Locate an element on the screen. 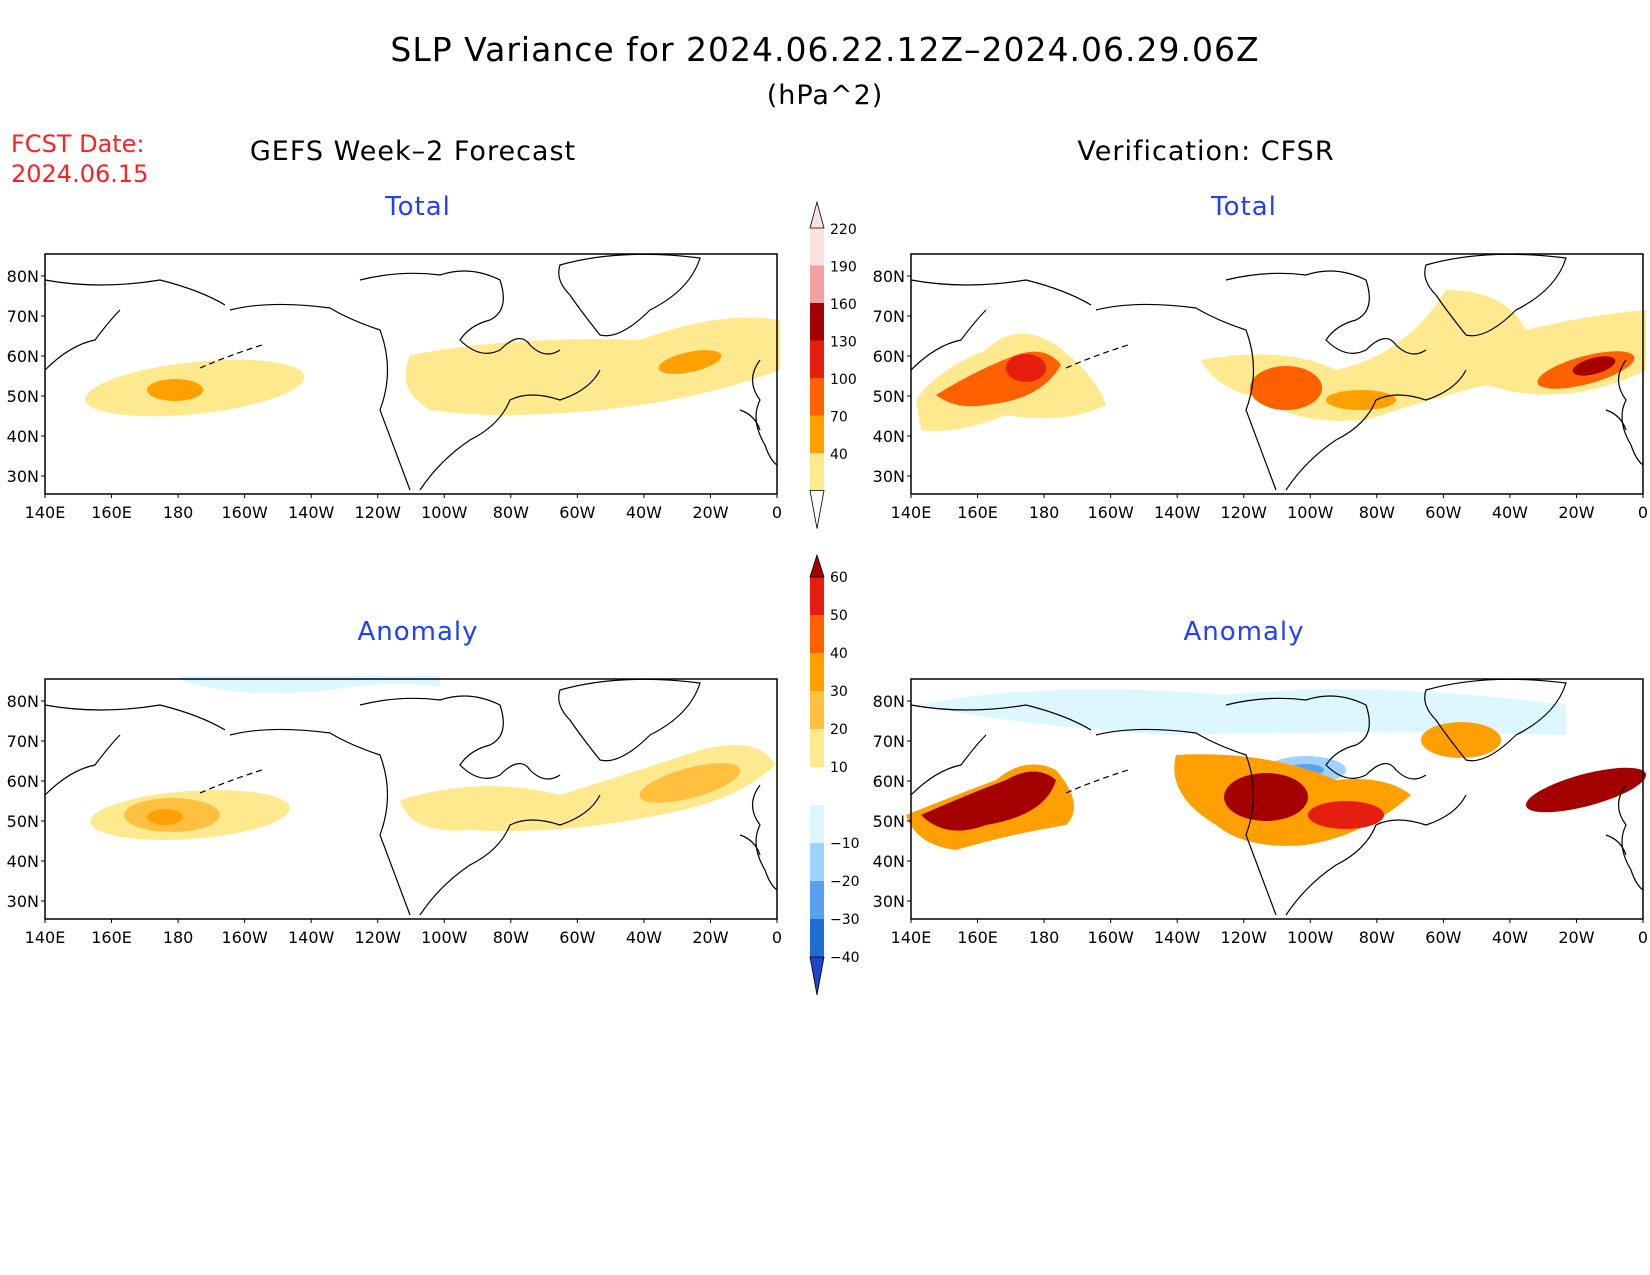 The width and height of the screenshot is (1650, 1275). fcst-date-value: 2024.06.15 is located at coordinates (80, 174).